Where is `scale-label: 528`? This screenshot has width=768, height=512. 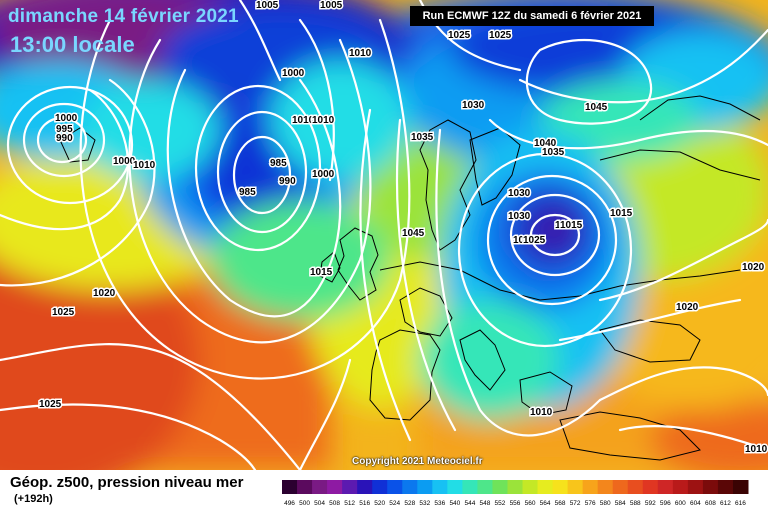
scale-label: 528 is located at coordinates (409, 503).